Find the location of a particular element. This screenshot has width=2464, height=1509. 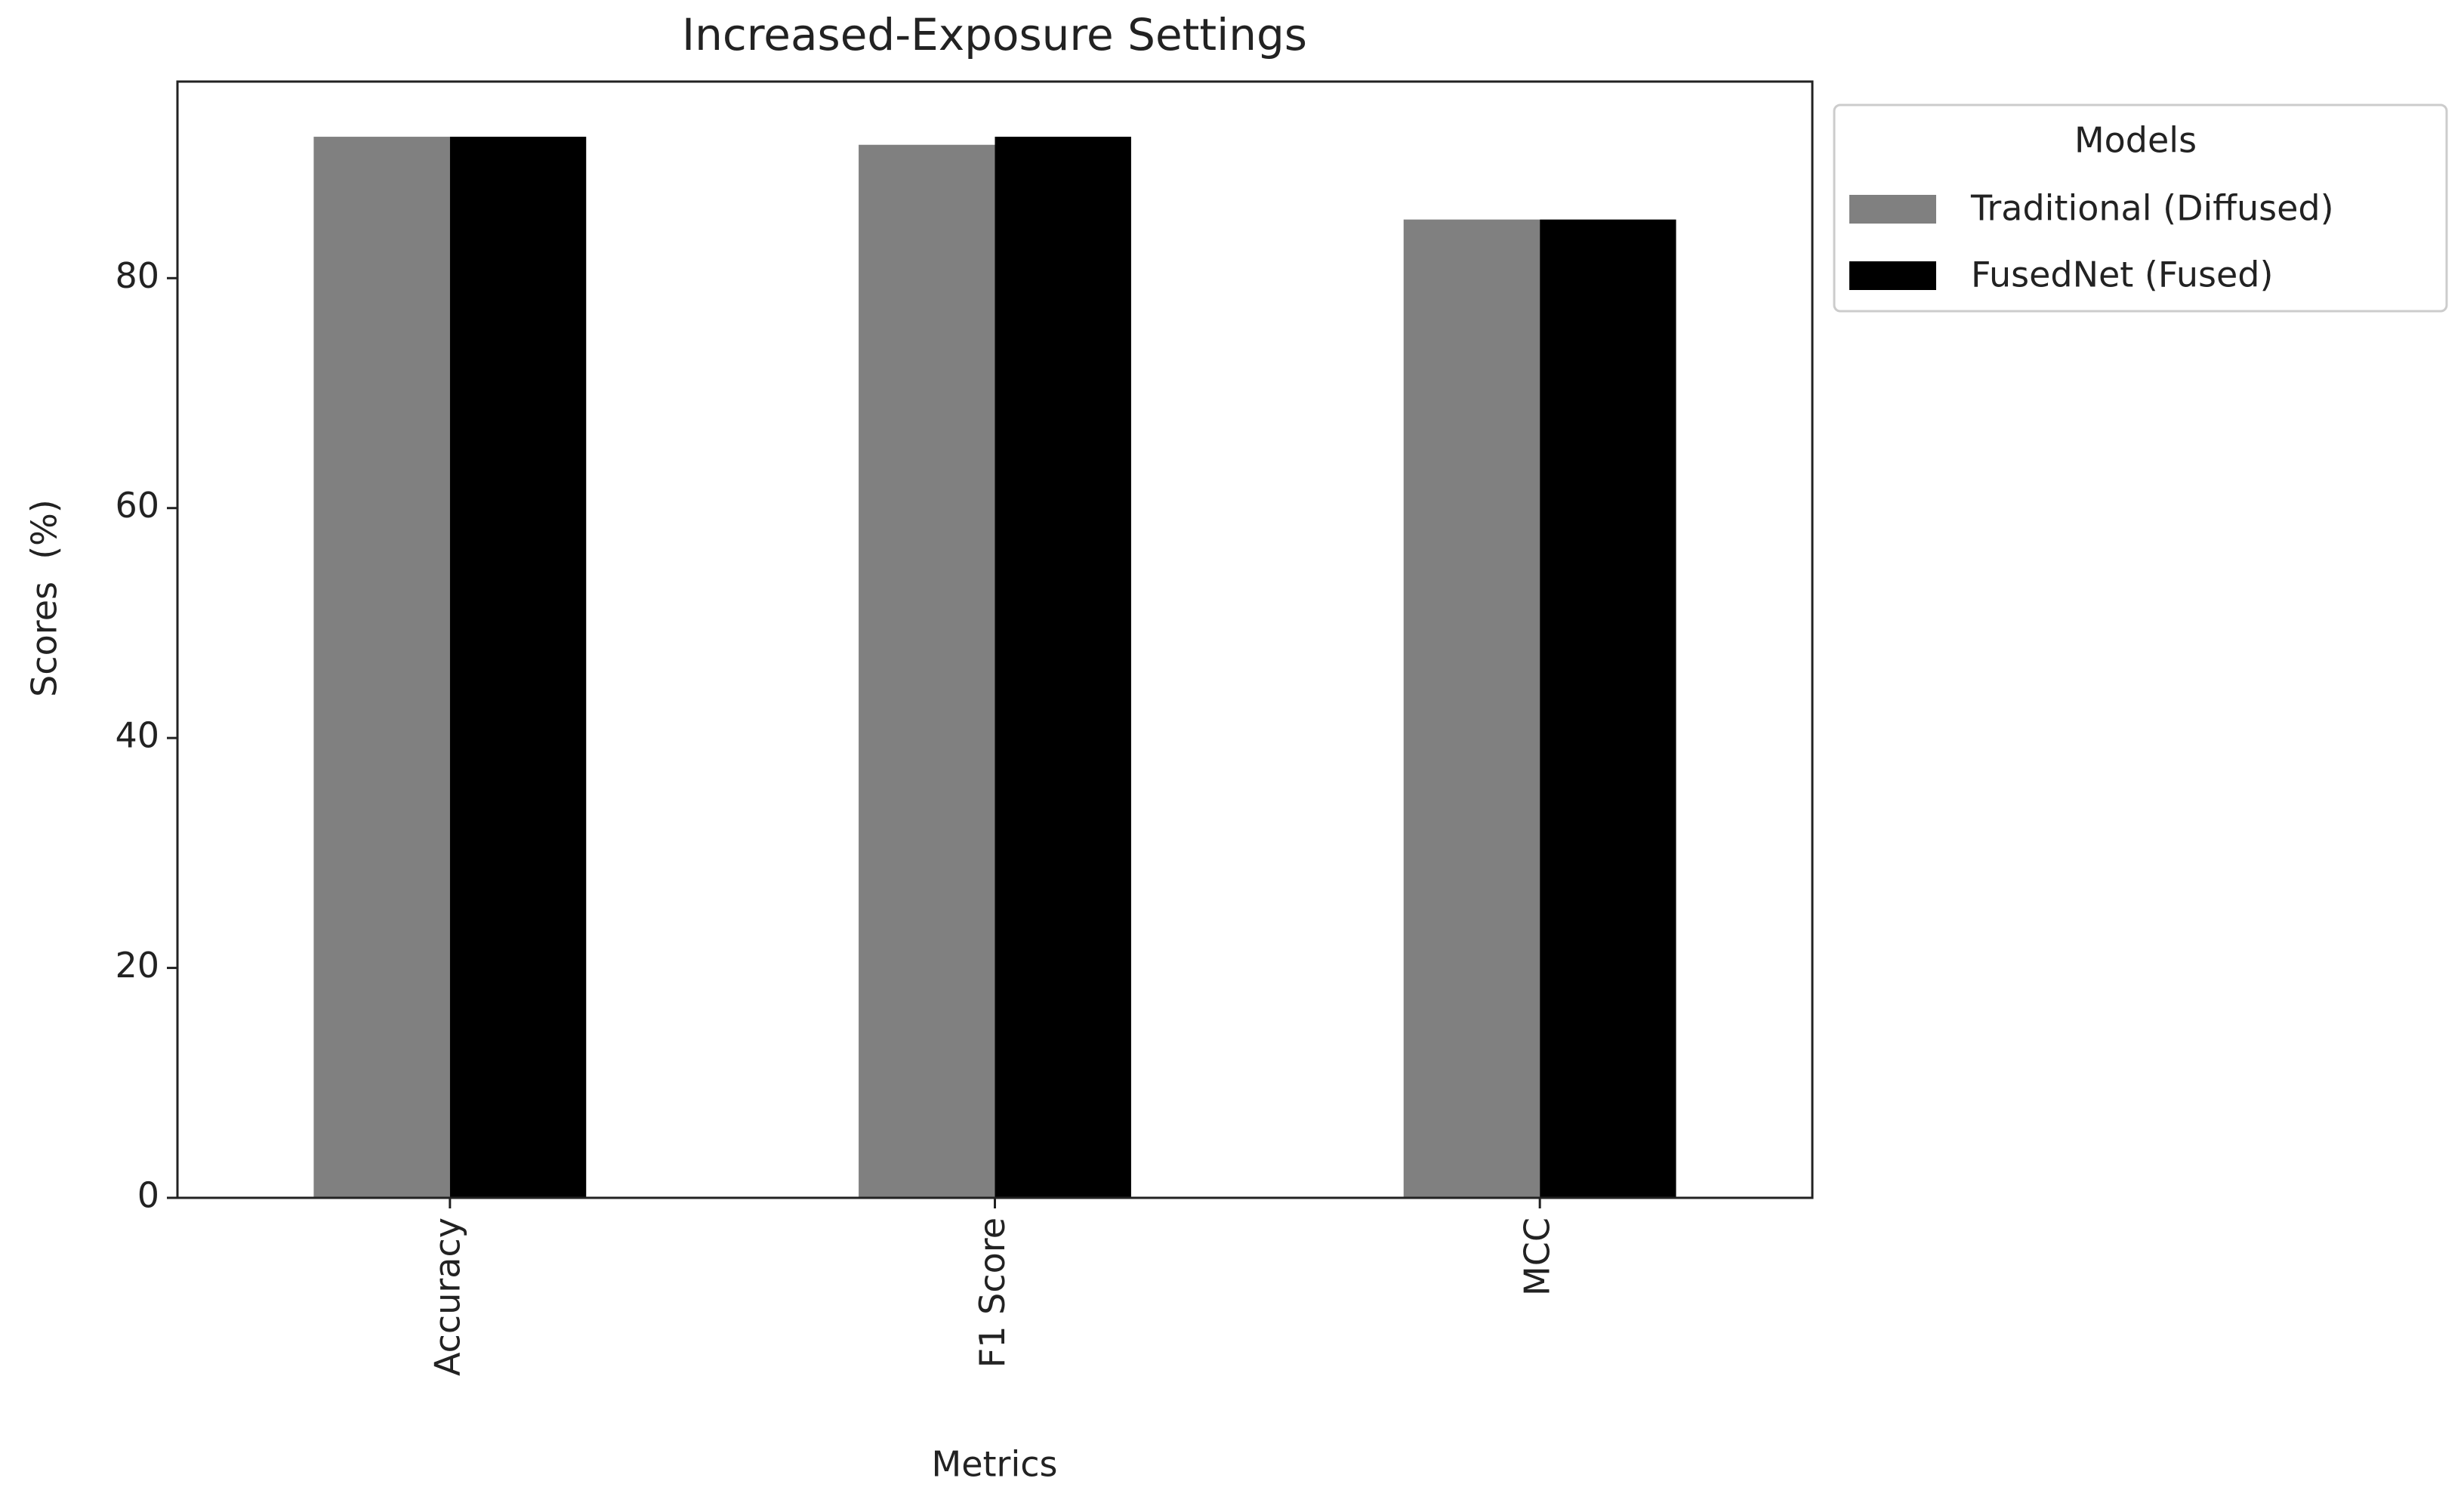

x-axis-label: Metrics is located at coordinates (995, 1464).